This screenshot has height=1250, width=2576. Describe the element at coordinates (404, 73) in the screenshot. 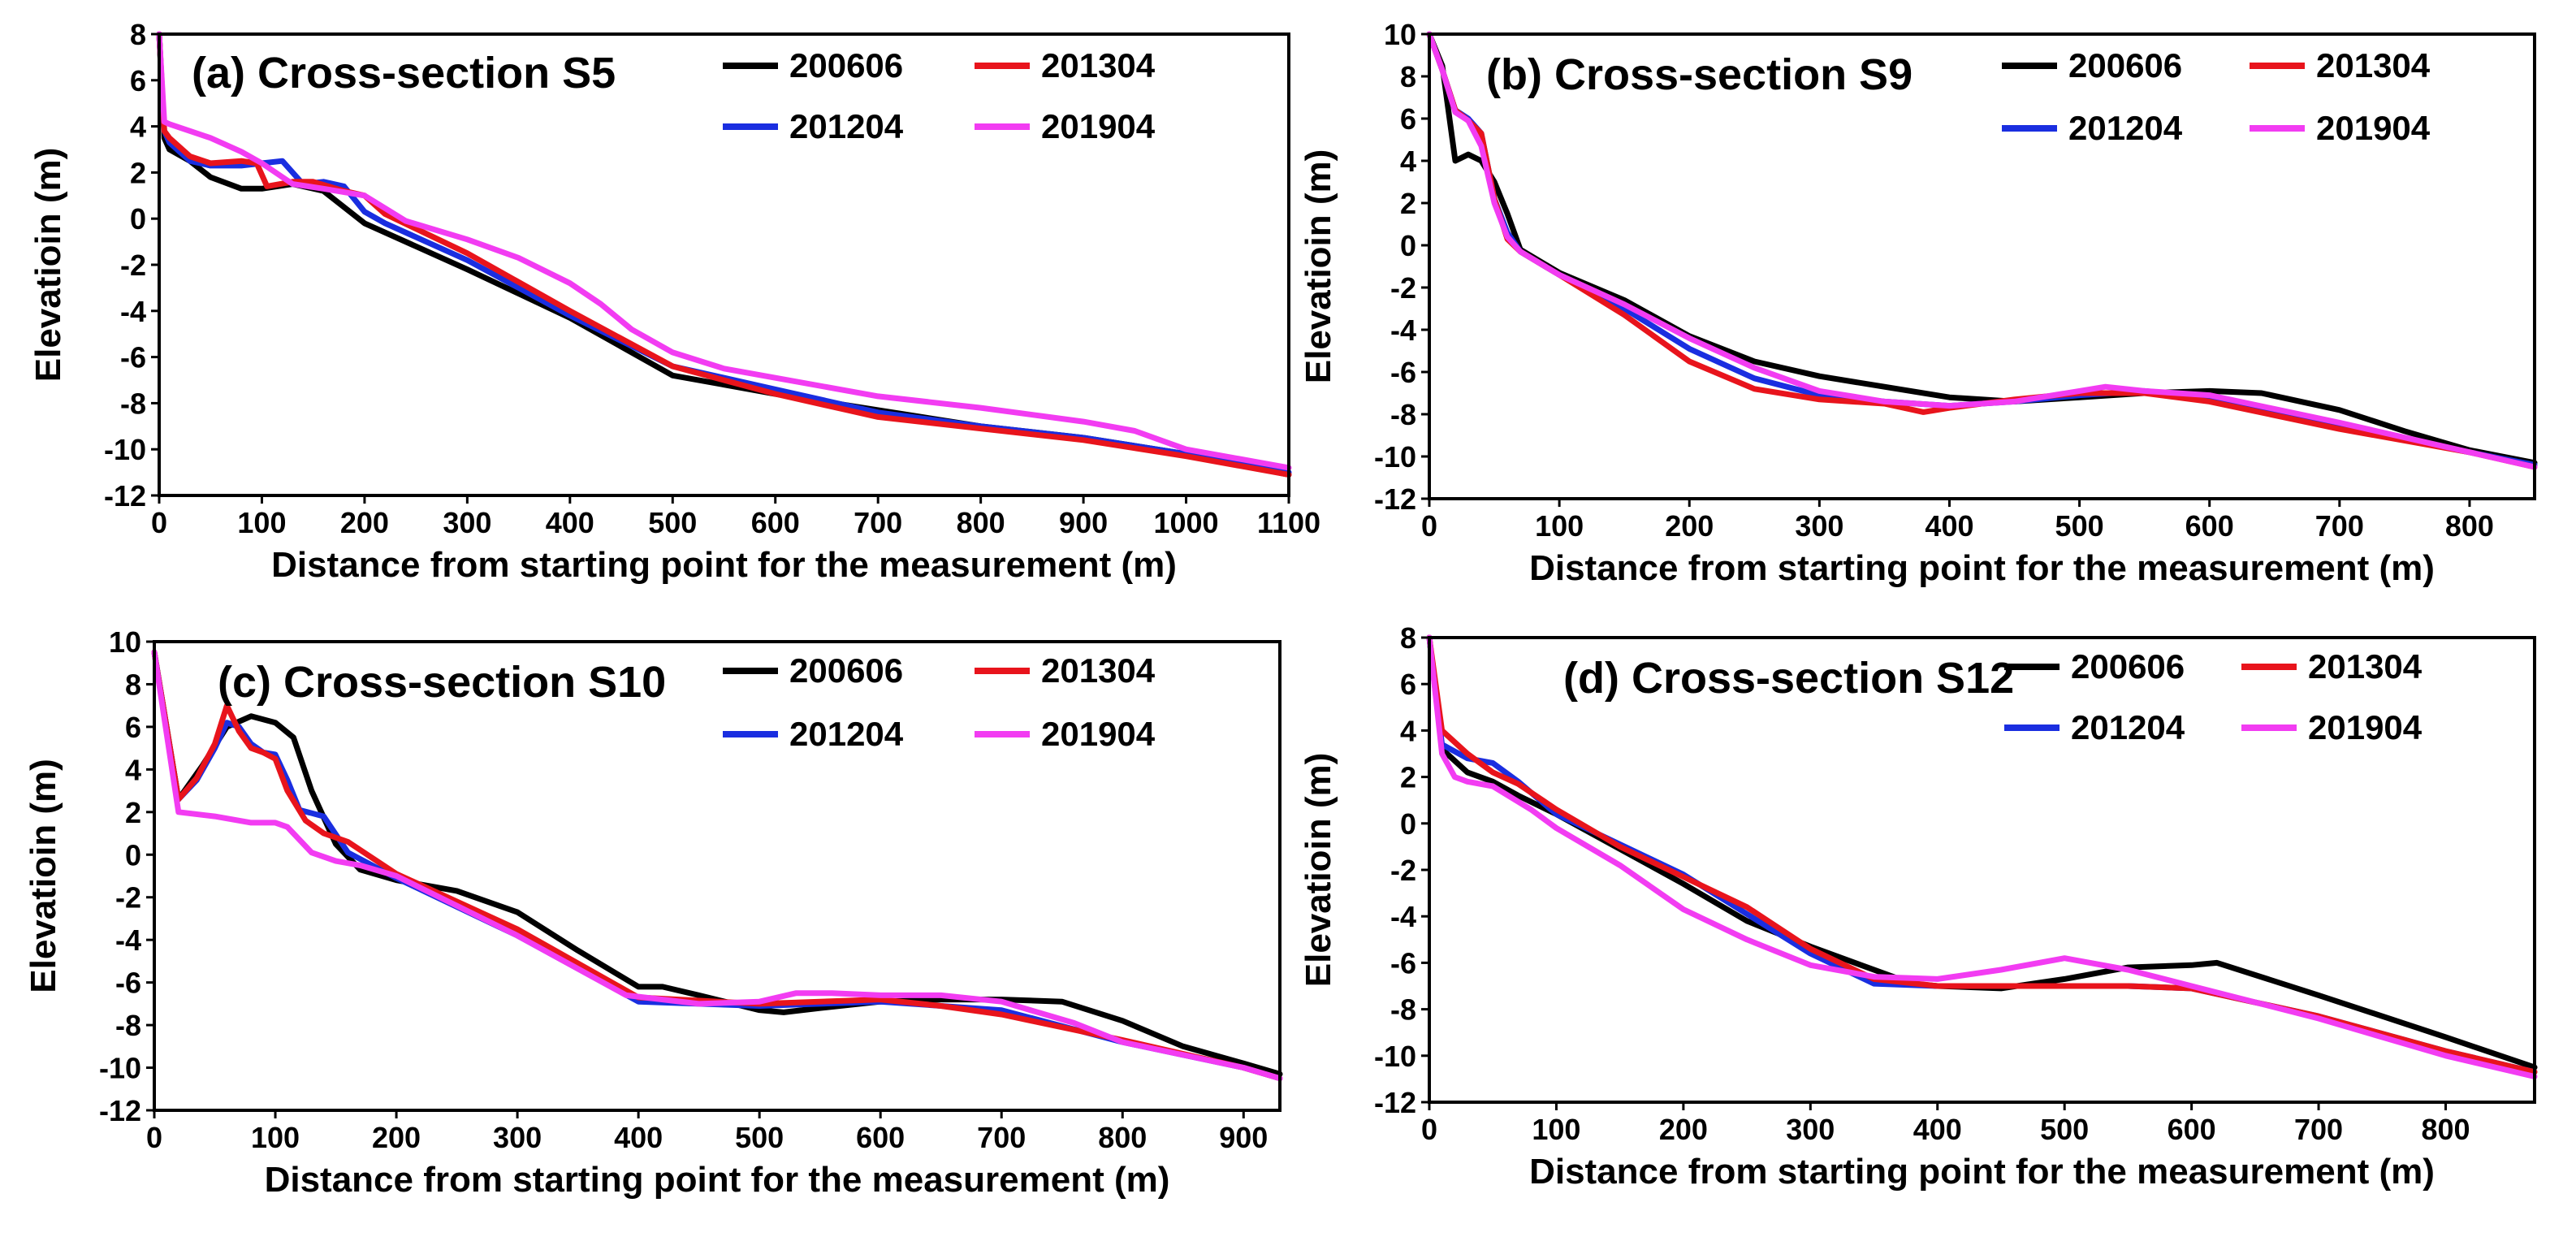

I see `panel-title: (a) Cross-section S5` at that location.